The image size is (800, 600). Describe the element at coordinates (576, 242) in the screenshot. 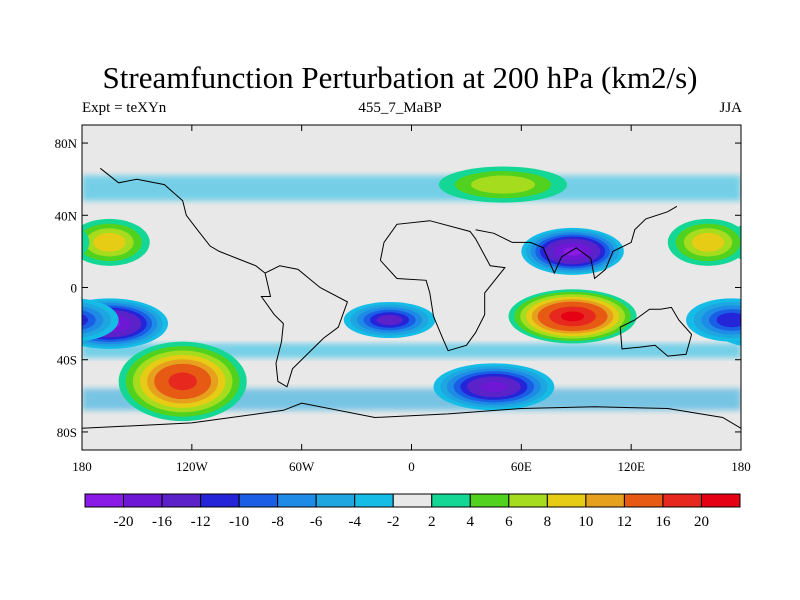

I see `coast-eurasia-south` at that location.